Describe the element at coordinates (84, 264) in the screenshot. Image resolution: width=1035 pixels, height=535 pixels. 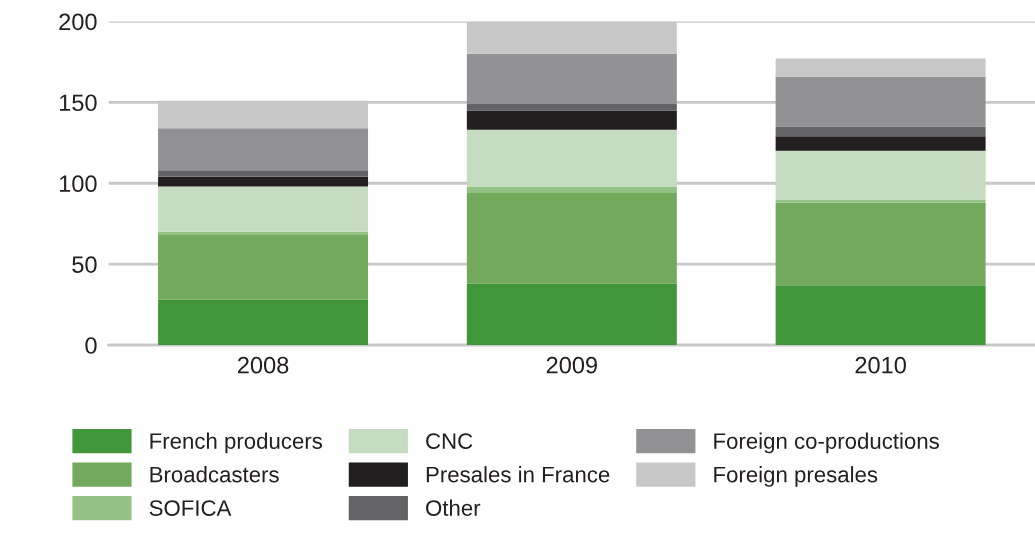
I see `y-tick-label: 50` at that location.